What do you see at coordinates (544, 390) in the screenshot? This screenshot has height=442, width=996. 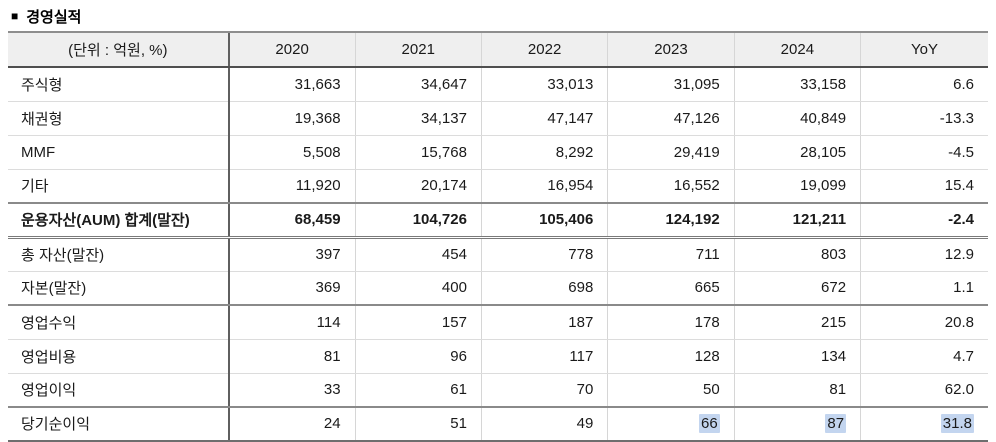 I see `cell: 70` at bounding box center [544, 390].